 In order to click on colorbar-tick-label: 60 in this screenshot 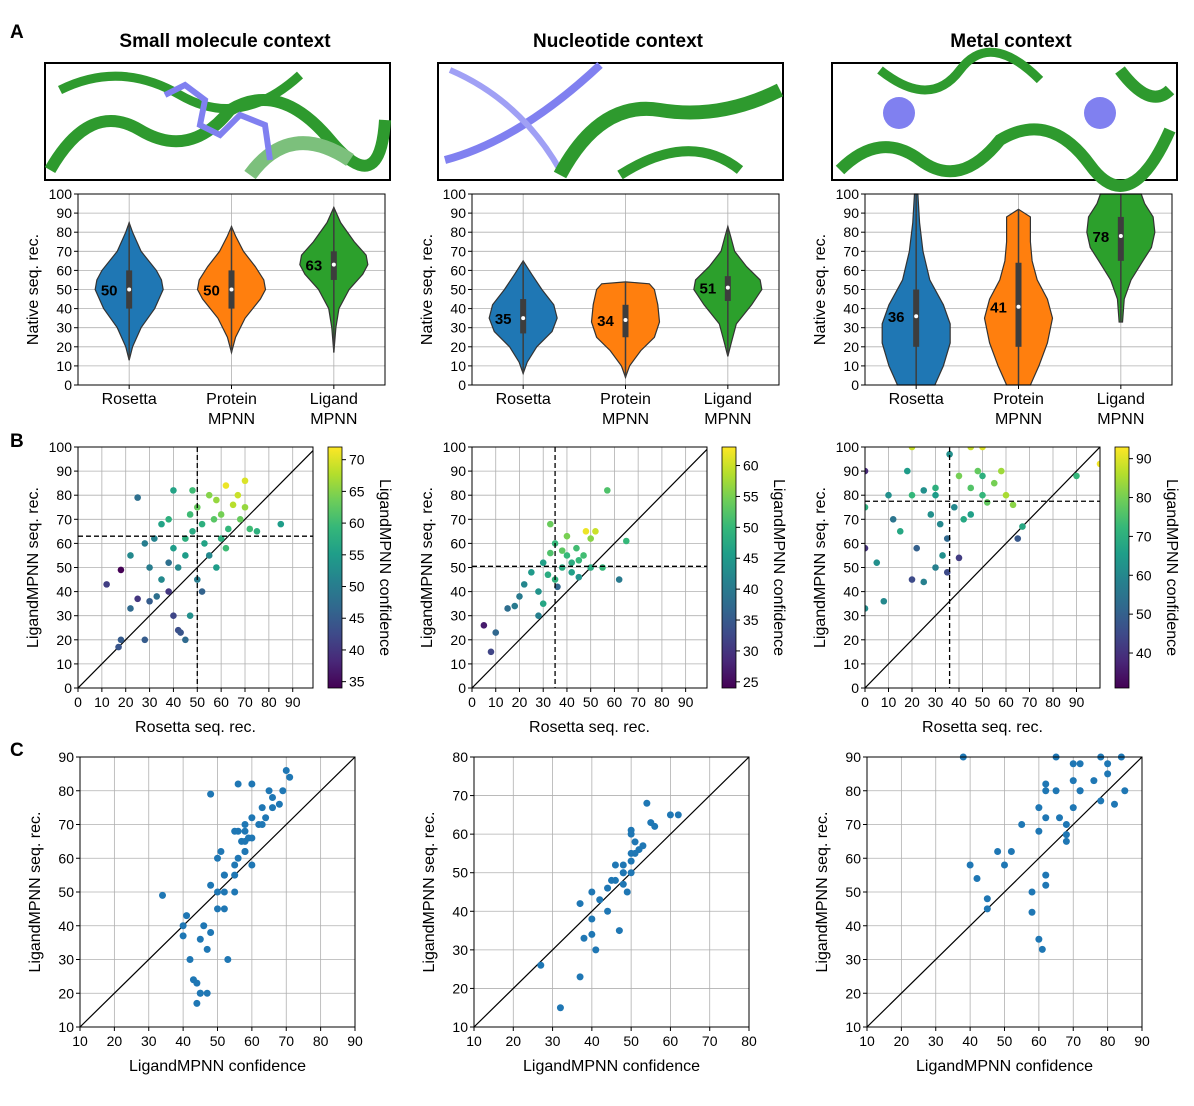, I will do `click(357, 523)`.